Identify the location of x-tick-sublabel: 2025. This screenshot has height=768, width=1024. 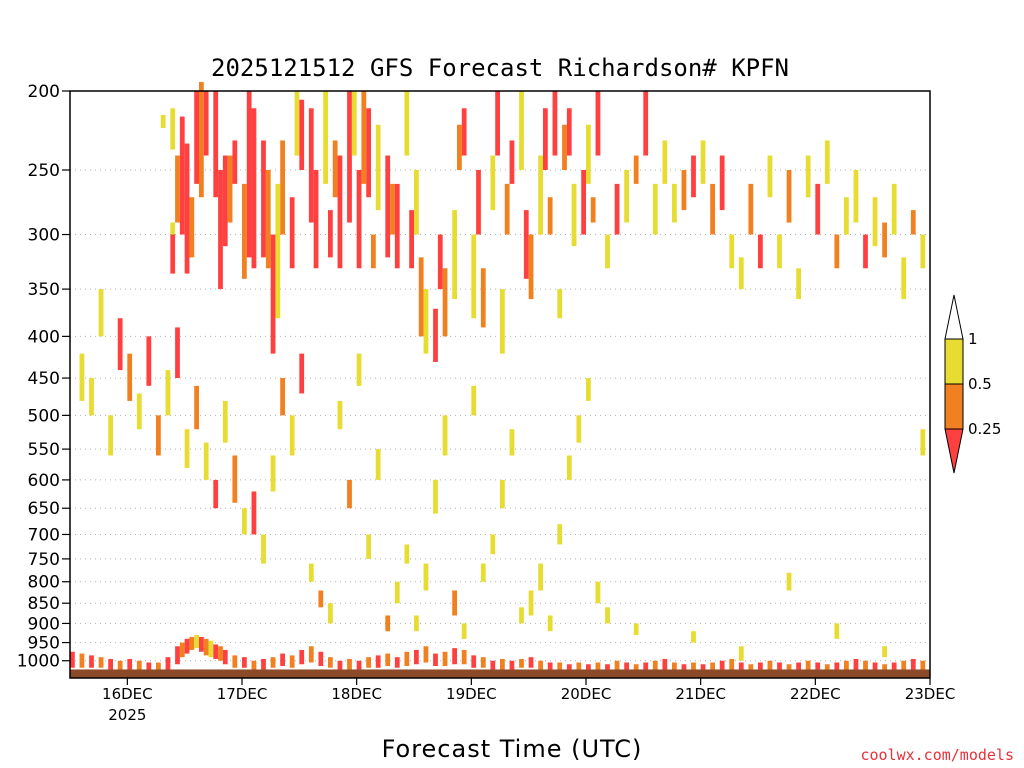
(127, 715).